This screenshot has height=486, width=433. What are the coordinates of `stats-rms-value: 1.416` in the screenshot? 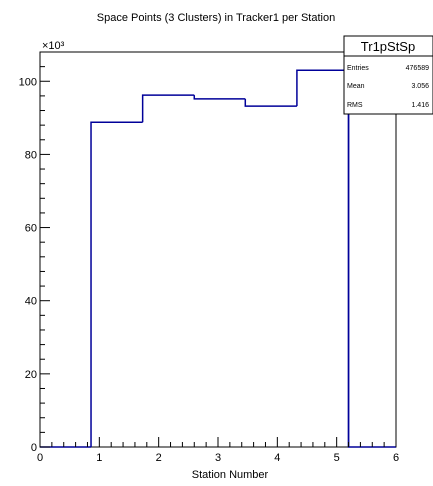 It's located at (420, 105).